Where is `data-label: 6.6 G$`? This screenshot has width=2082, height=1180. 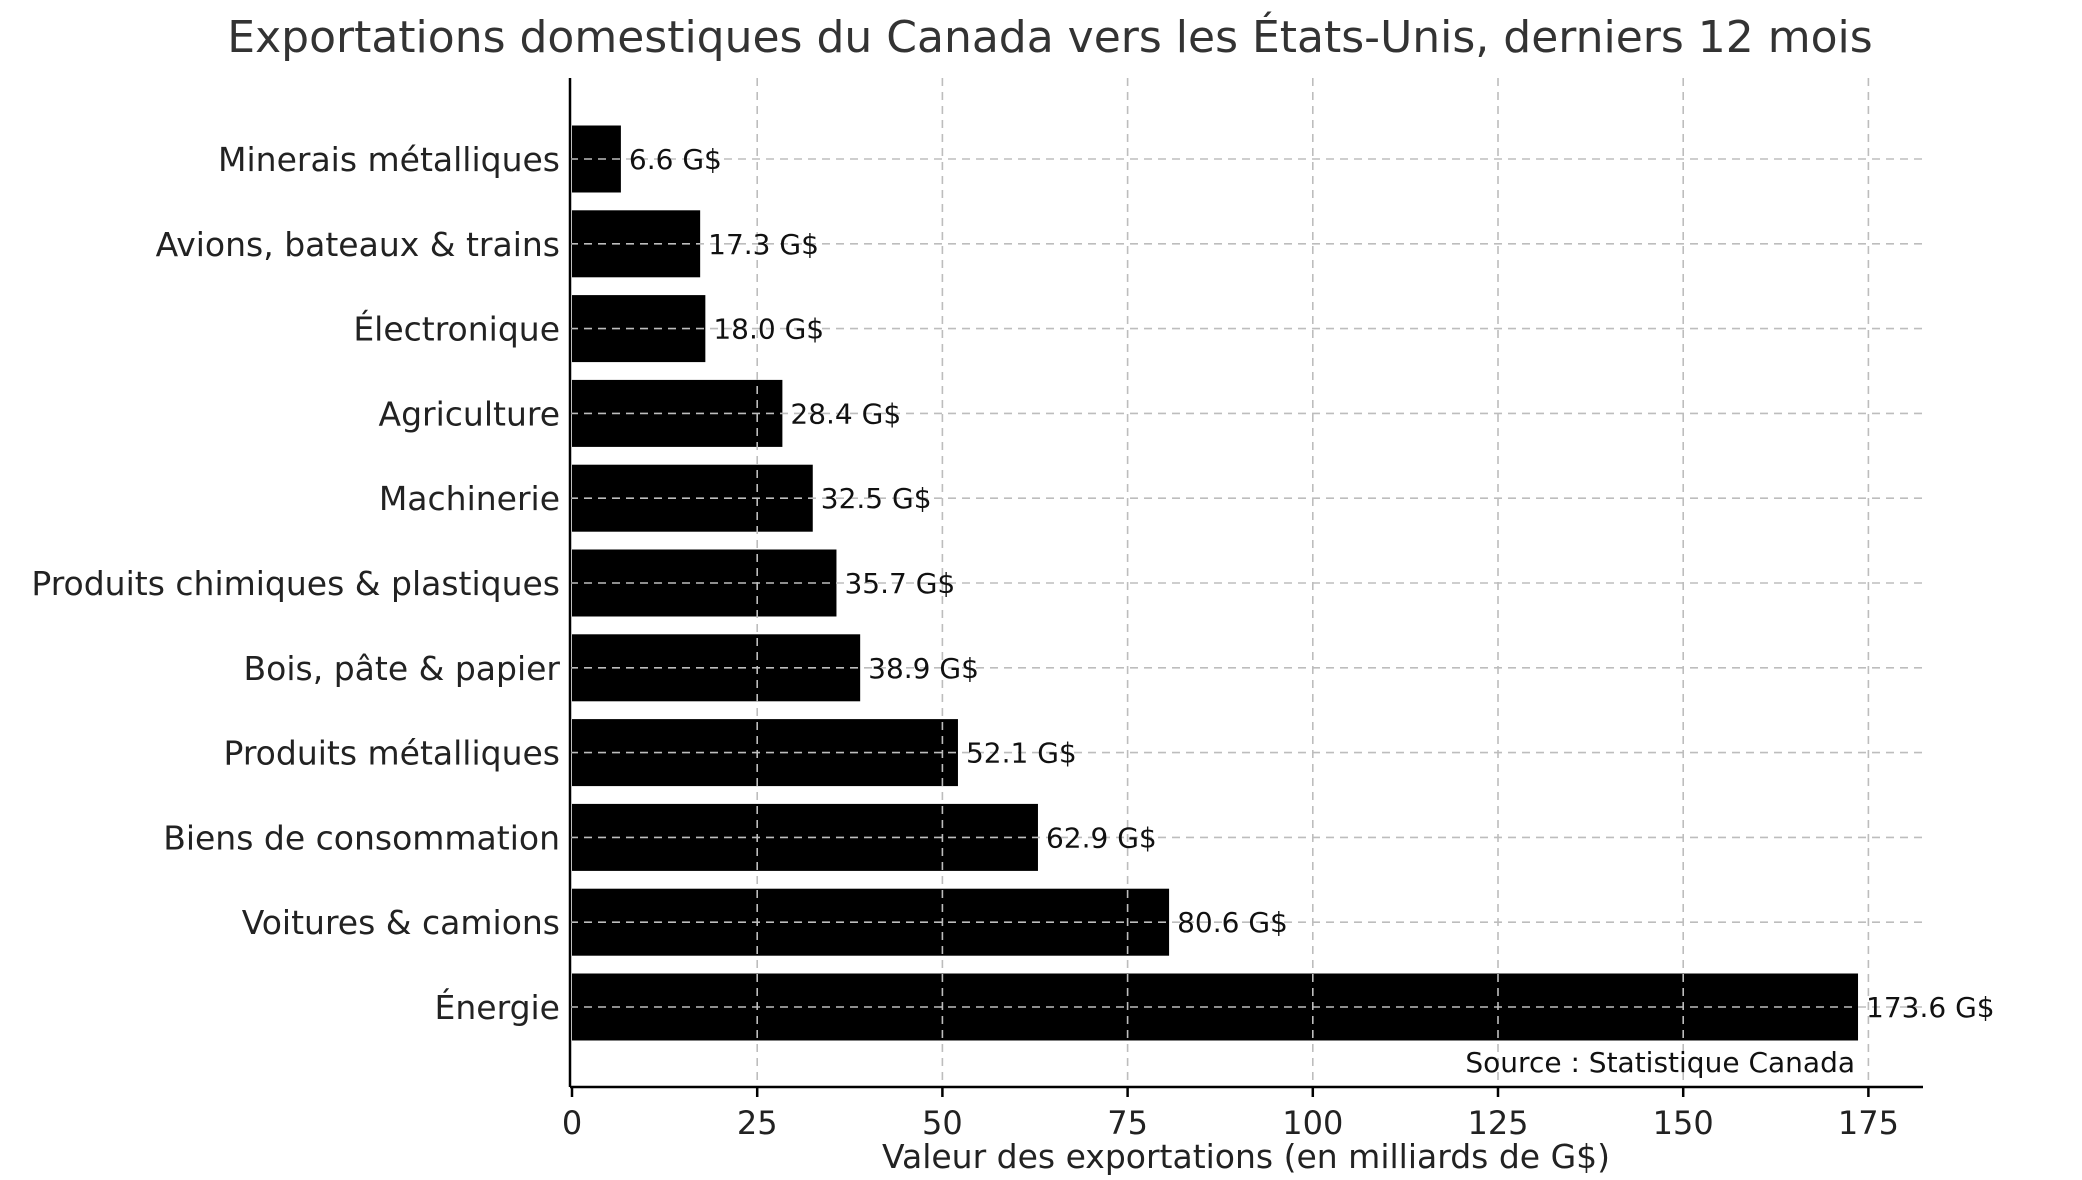 data-label: 6.6 G$ is located at coordinates (675, 159).